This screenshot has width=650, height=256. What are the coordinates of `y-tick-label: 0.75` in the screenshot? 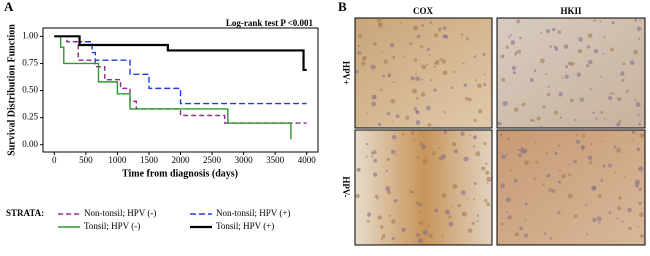 It's located at (30, 63).